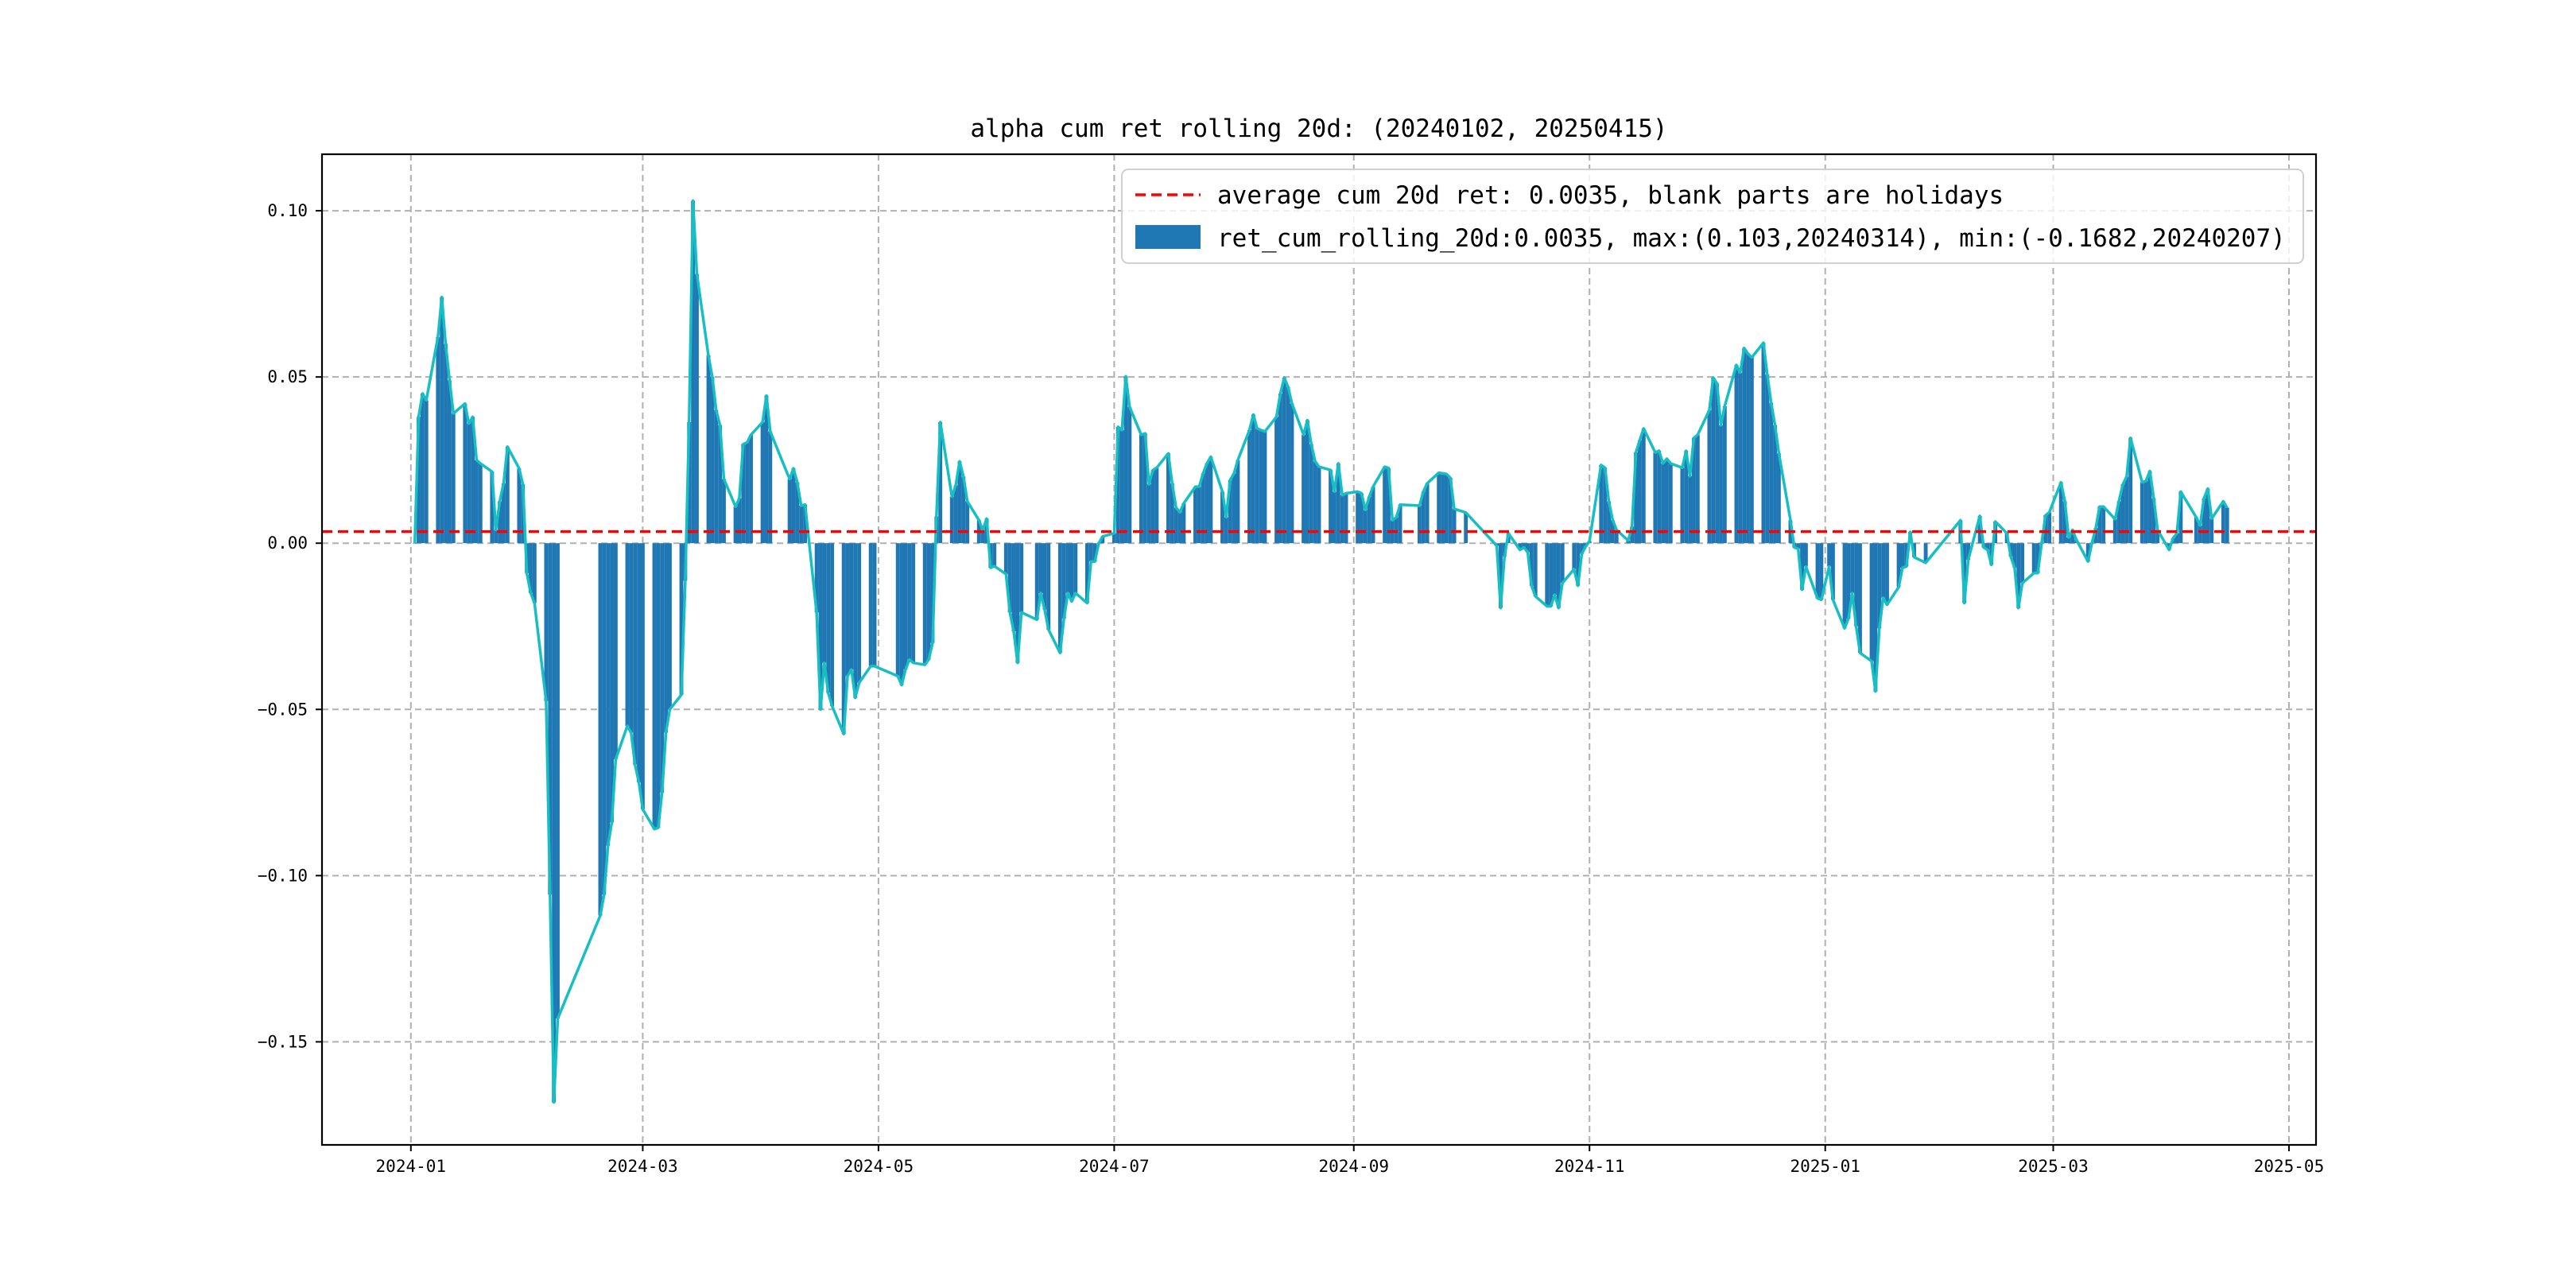  I want to click on x-tick-label: 2024-03, so click(643, 1167).